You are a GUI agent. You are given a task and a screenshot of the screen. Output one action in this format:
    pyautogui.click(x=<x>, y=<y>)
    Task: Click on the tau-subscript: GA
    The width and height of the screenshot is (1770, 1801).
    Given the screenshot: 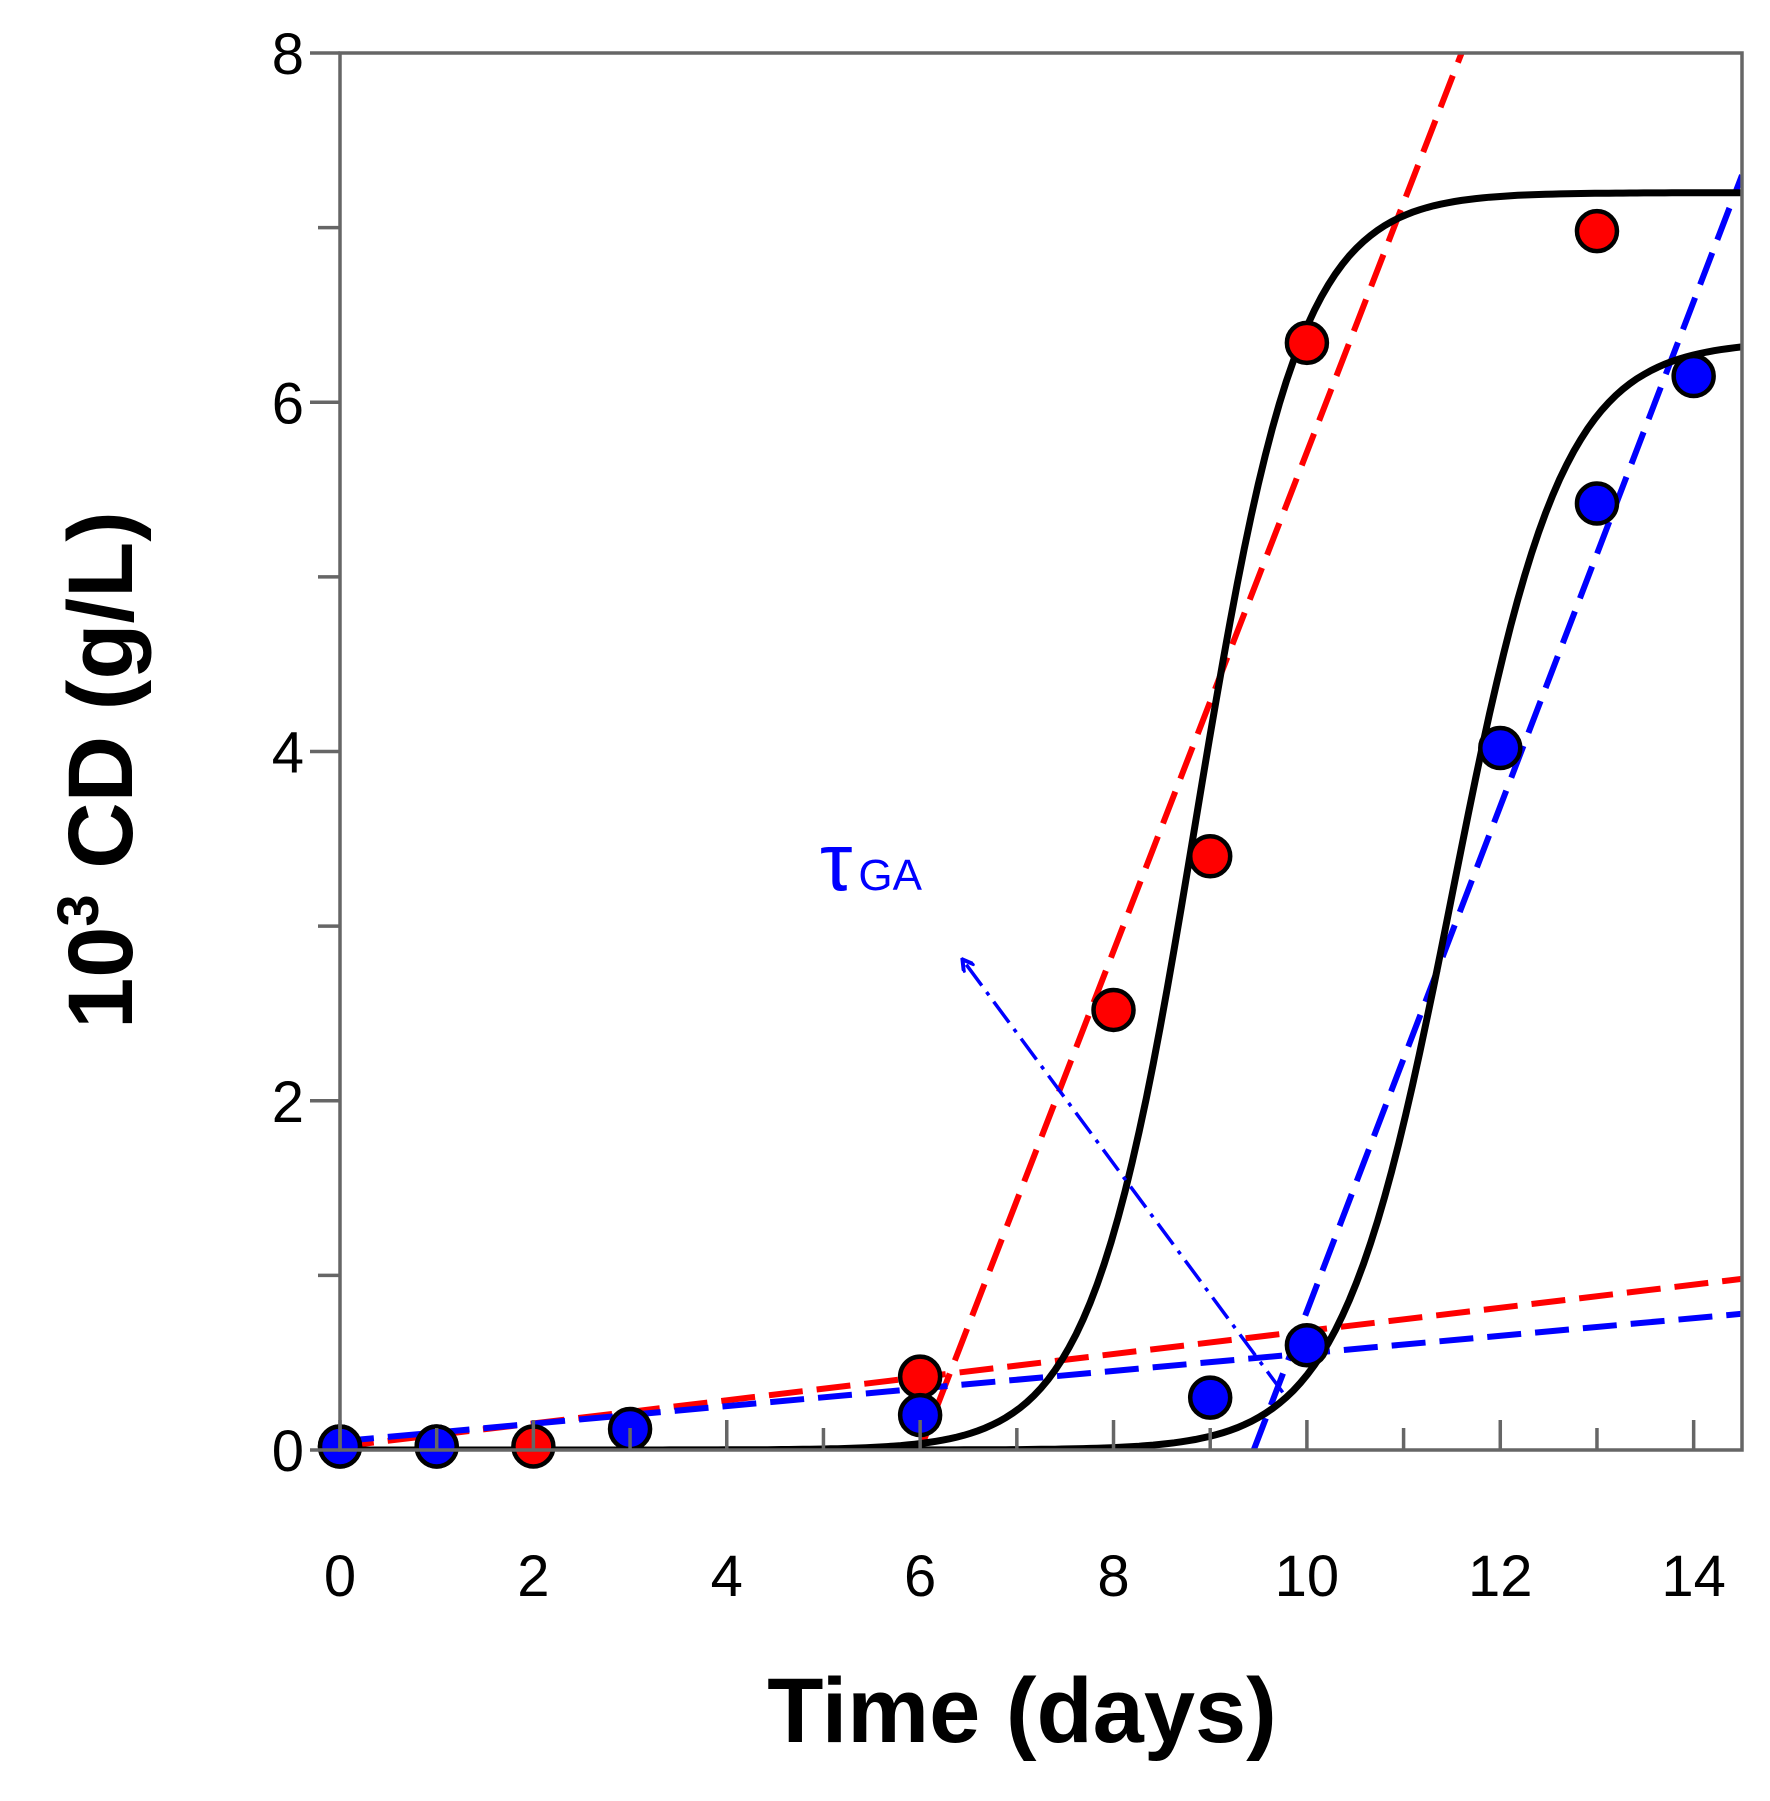 What is the action you would take?
    pyautogui.click(x=890, y=875)
    